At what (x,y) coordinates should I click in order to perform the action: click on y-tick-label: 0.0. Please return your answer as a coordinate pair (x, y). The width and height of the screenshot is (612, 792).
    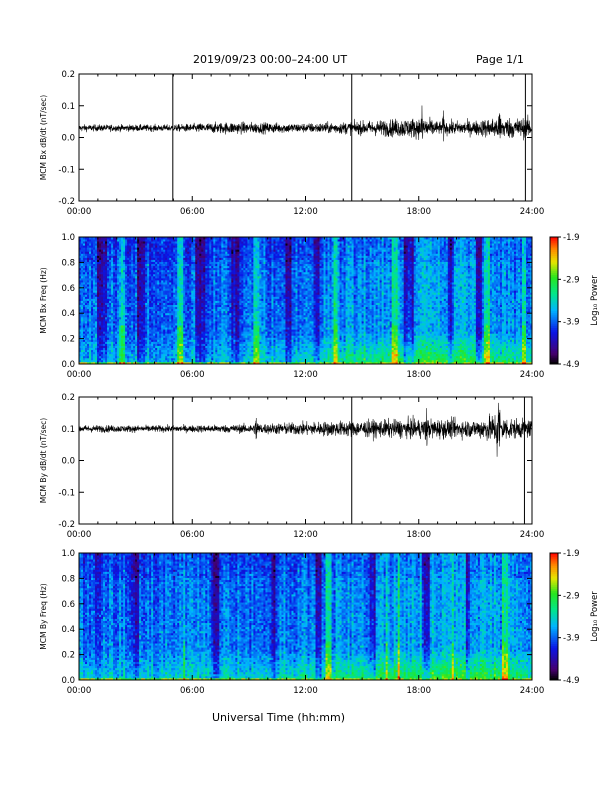
    Looking at the image, I should click on (68, 139).